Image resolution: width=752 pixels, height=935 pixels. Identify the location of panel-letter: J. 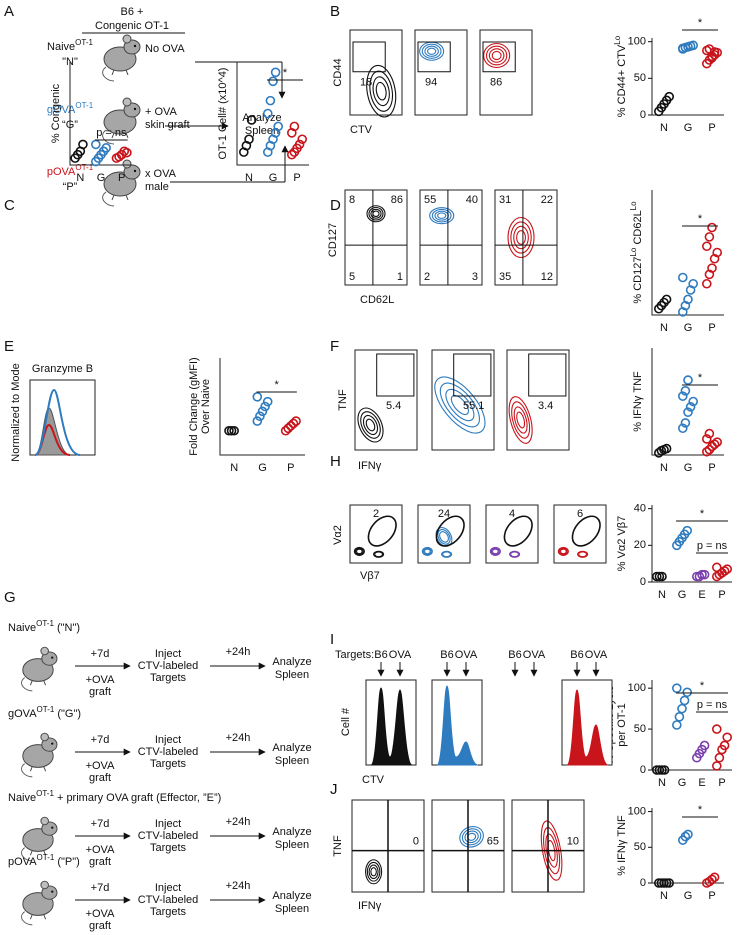
(334, 789).